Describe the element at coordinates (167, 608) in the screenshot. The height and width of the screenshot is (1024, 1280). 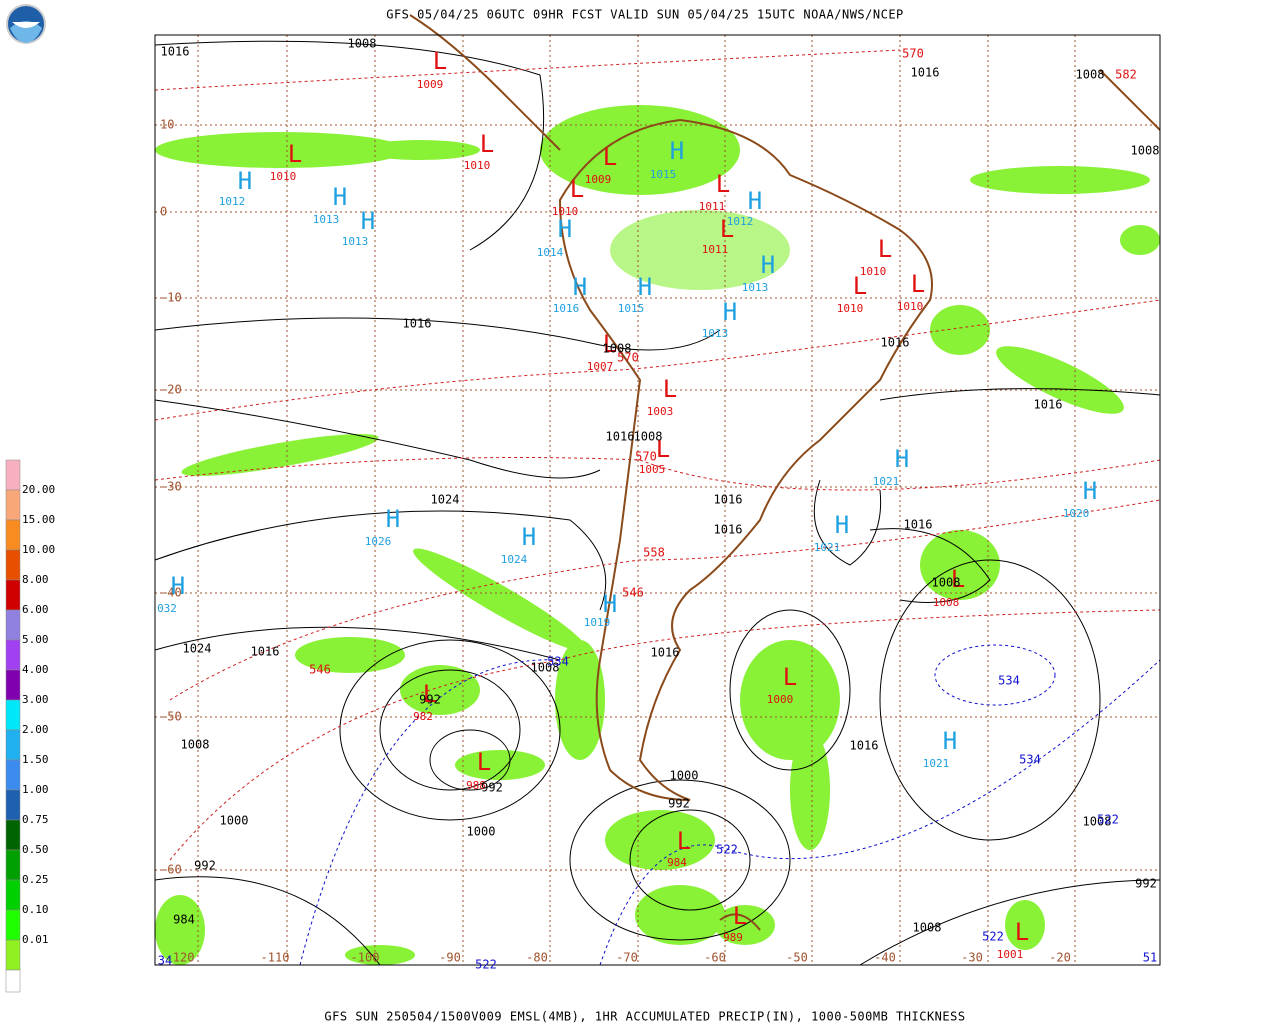
I see `pressure-center-value: 032` at that location.